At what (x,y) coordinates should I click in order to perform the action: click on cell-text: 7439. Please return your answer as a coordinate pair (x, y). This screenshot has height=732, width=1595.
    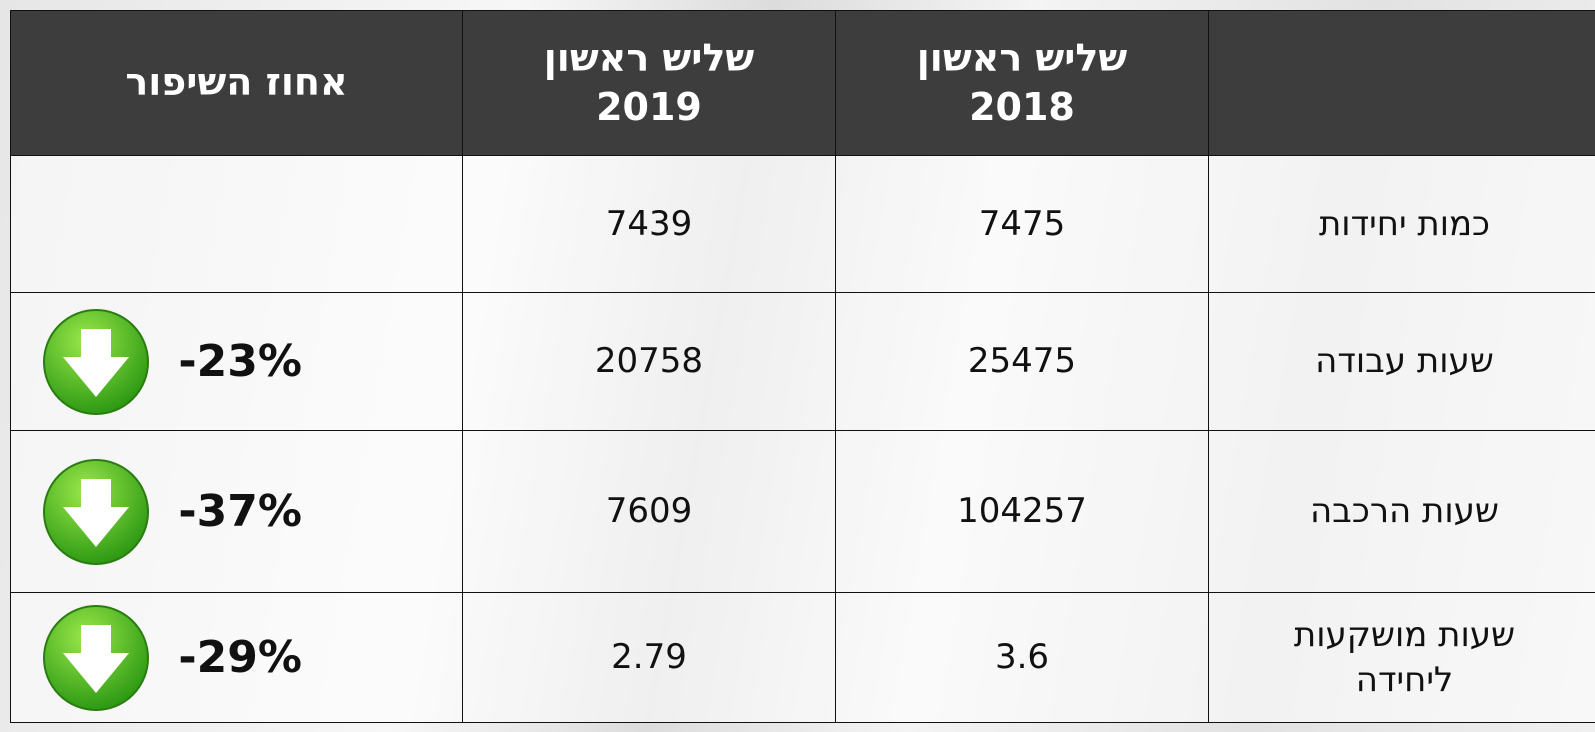
    Looking at the image, I should click on (649, 223).